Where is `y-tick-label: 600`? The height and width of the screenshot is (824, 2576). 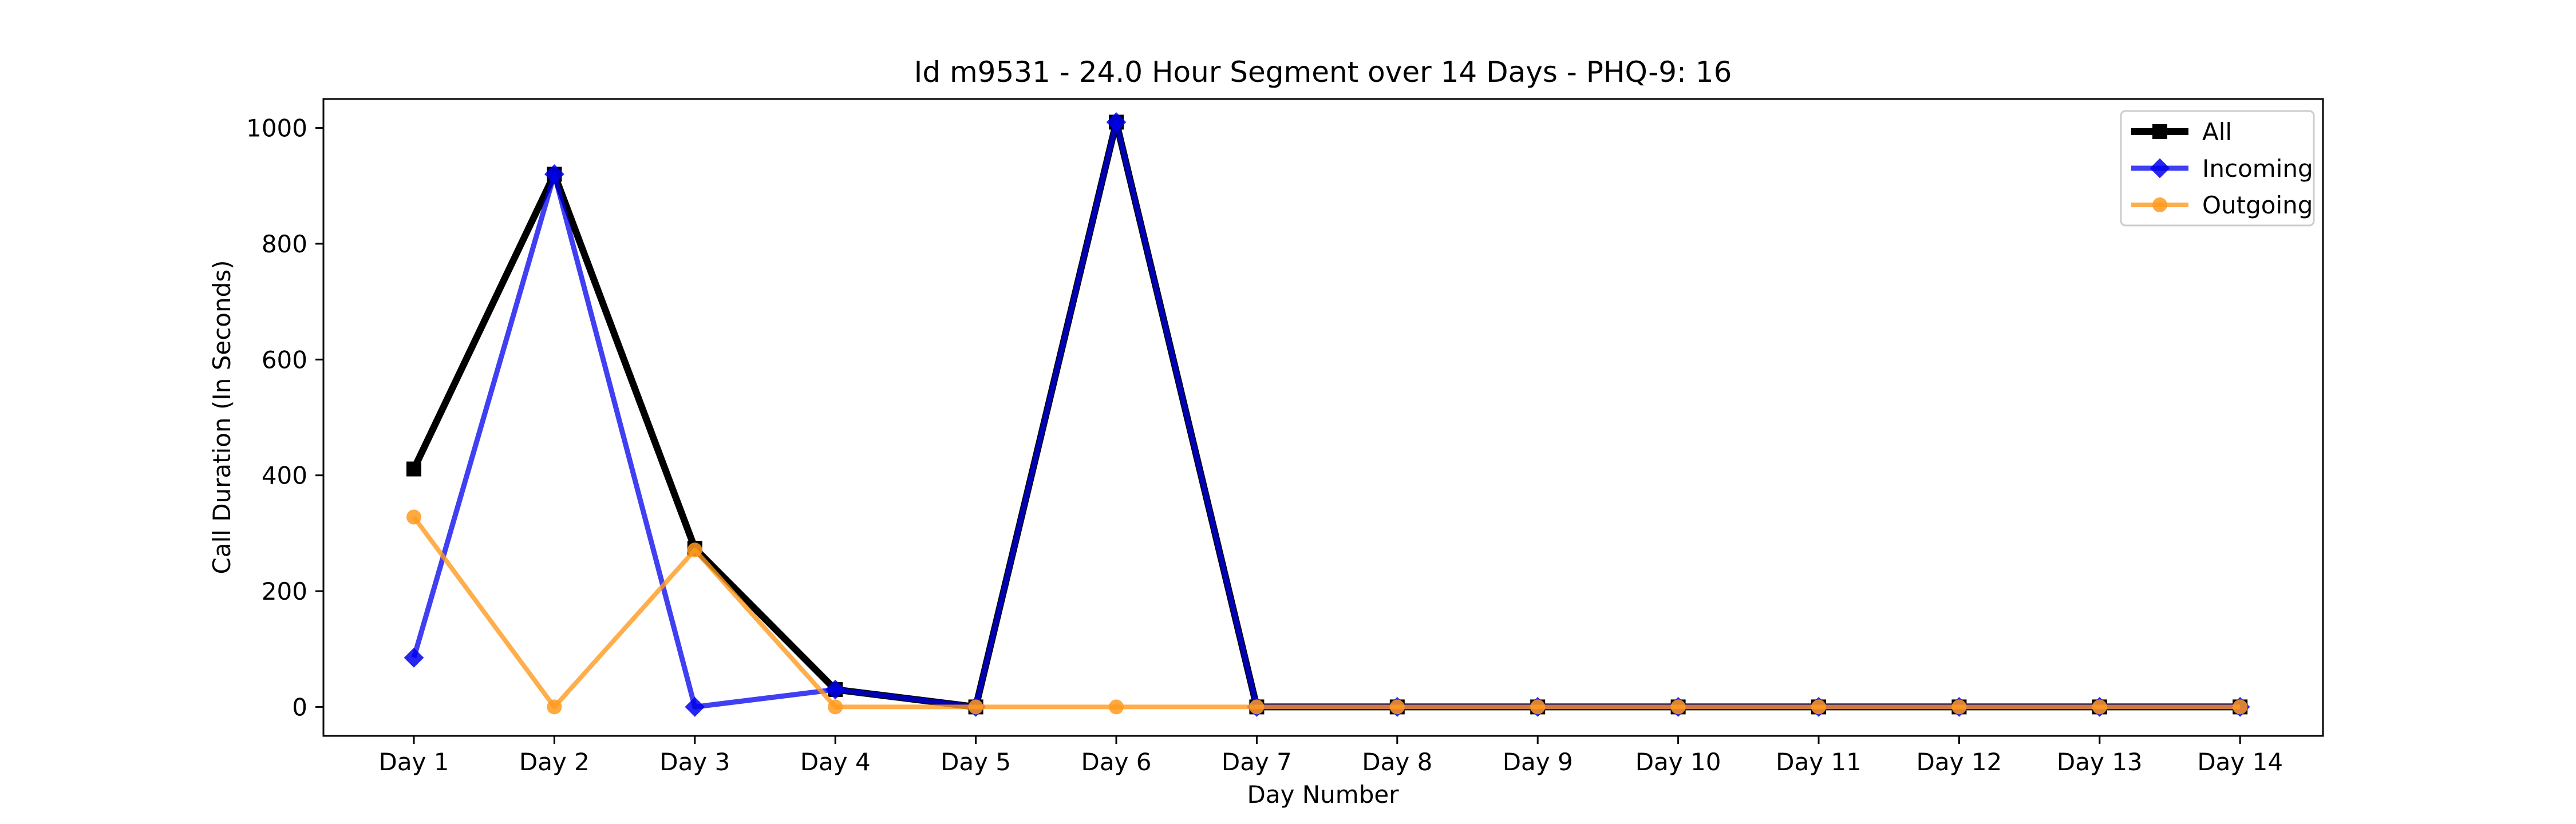 y-tick-label: 600 is located at coordinates (284, 360).